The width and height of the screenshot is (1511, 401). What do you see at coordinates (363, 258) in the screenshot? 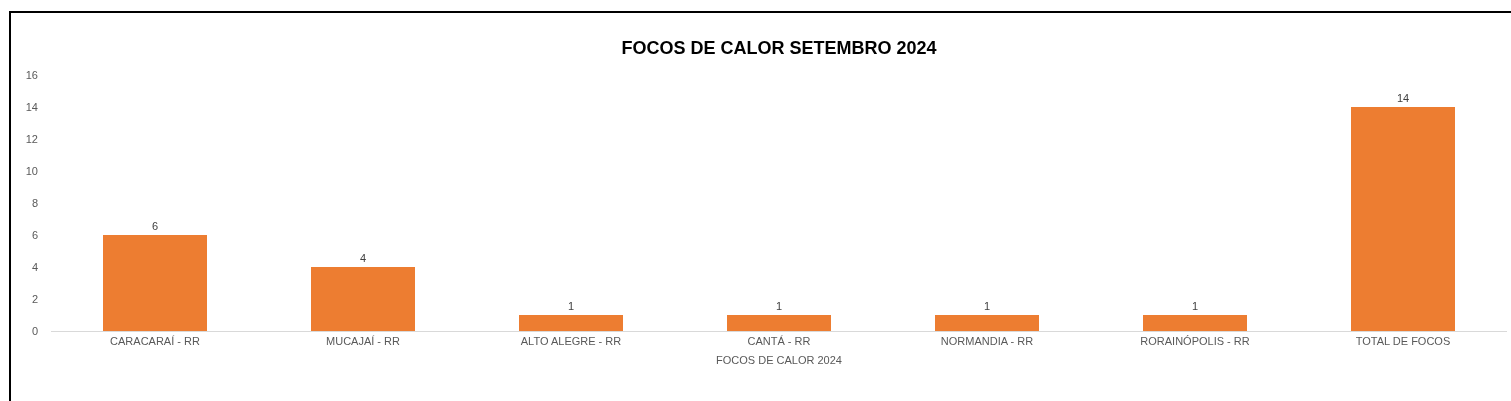
I see `data-label: 4` at bounding box center [363, 258].